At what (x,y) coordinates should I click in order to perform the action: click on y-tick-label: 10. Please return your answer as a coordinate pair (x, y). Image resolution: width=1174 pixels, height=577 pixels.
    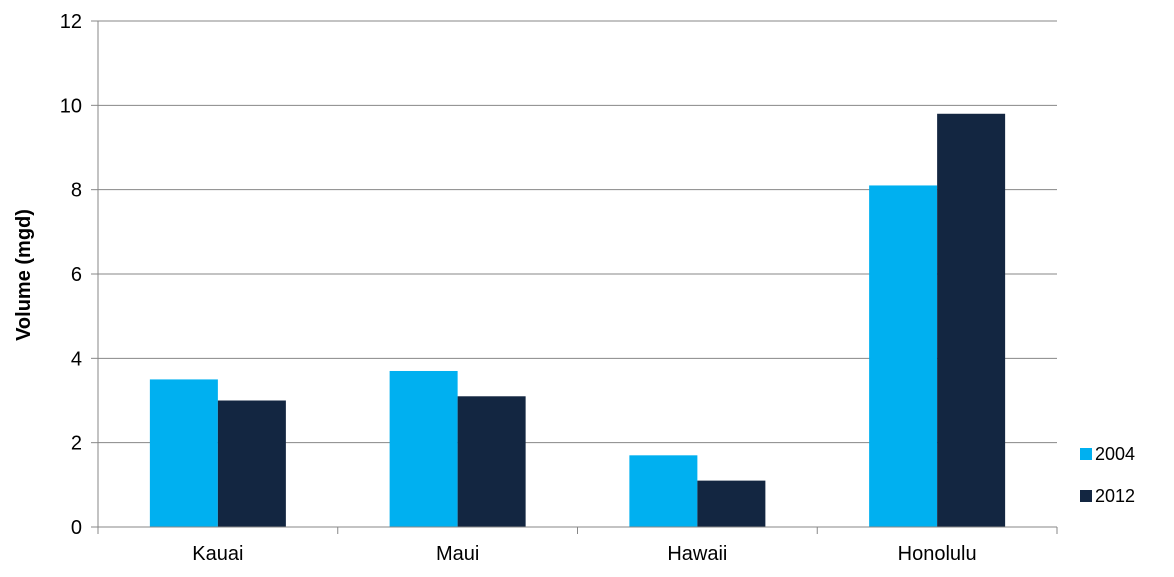
    Looking at the image, I should click on (71, 106).